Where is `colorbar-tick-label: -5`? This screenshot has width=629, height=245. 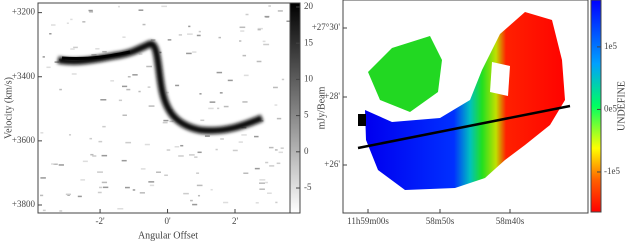 colorbar-tick-label: -5 is located at coordinates (308, 187).